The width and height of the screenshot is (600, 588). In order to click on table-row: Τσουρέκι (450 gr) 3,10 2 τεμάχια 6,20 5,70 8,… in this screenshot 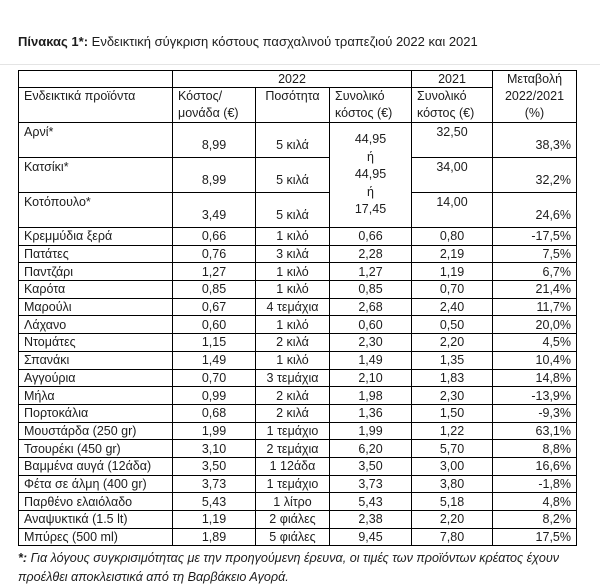, I will do `click(297, 448)`.